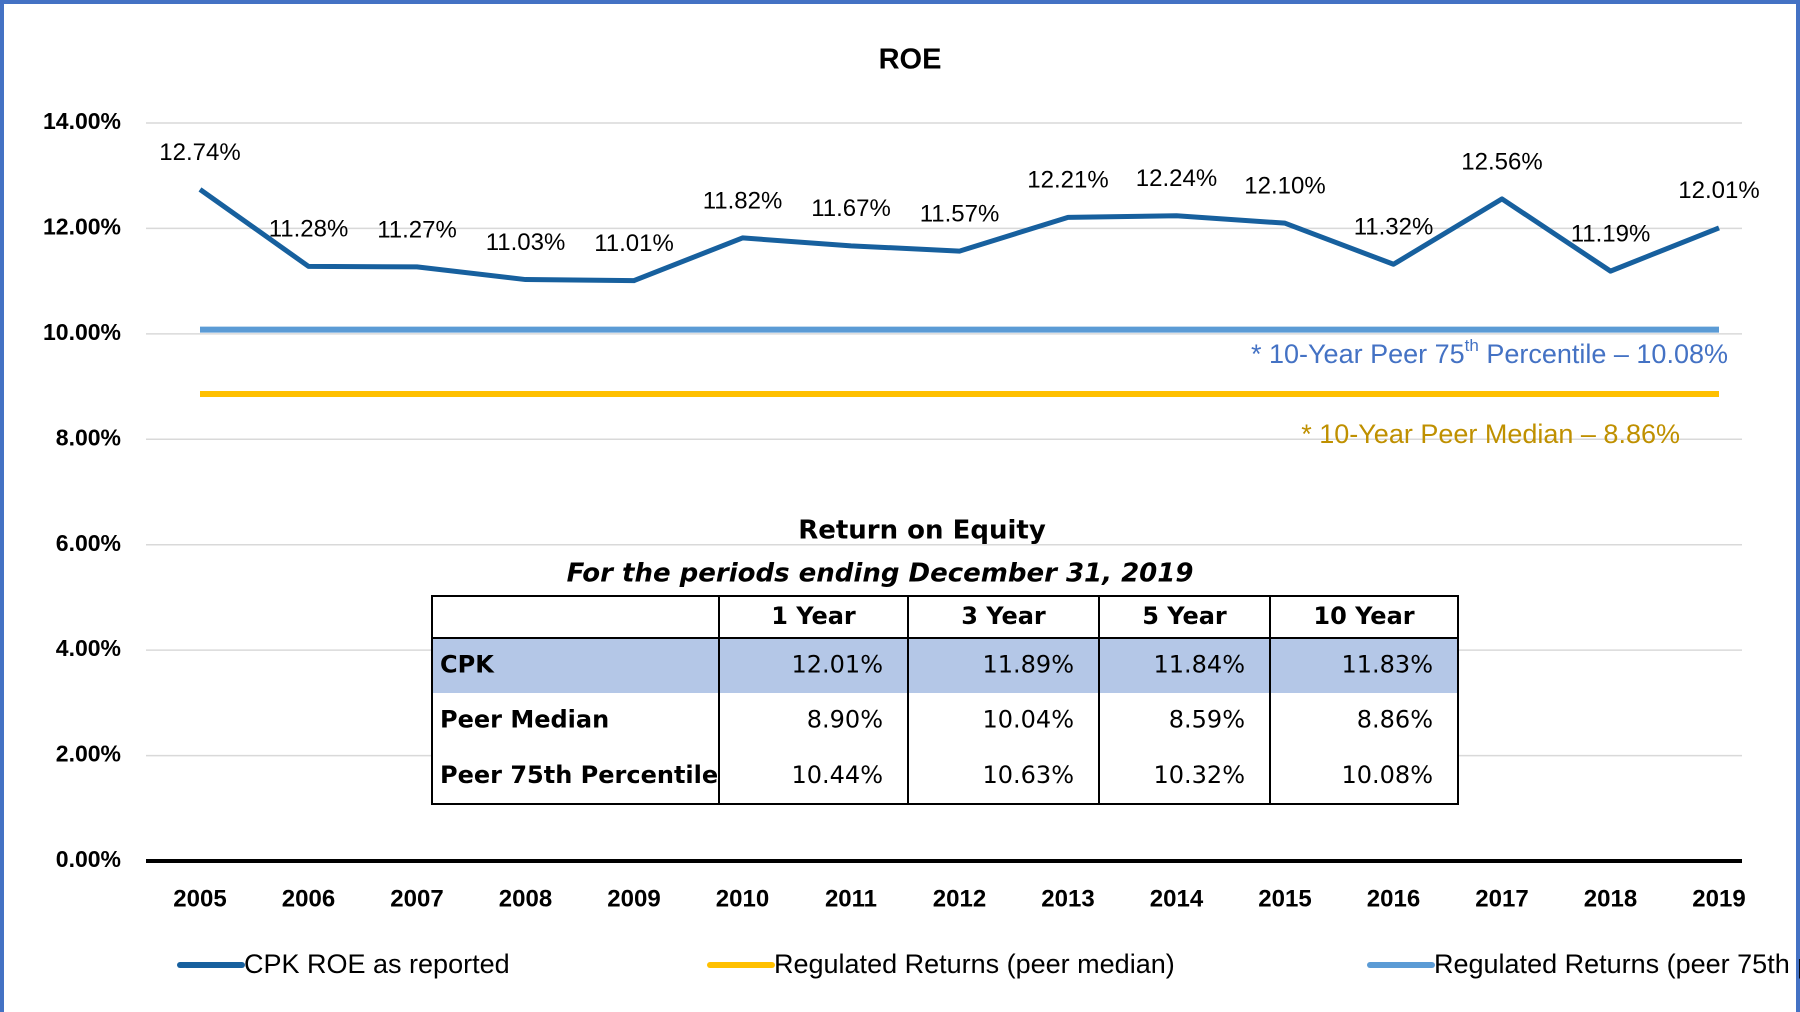 Image resolution: width=1800 pixels, height=1012 pixels. I want to click on data-label: 12.10%, so click(1284, 186).